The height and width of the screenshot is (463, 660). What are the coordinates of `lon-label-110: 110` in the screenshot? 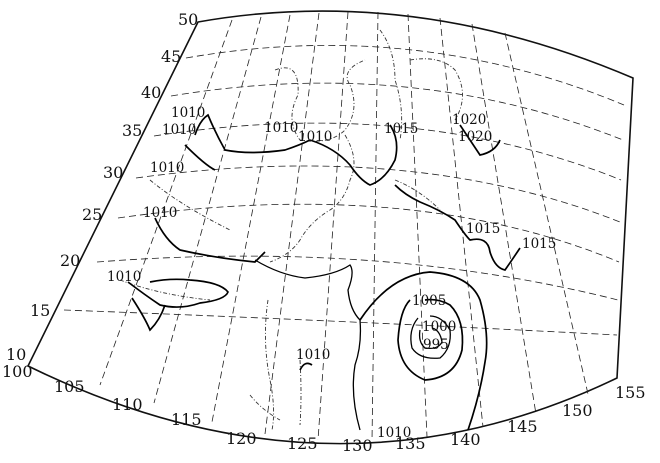 It's located at (127, 404).